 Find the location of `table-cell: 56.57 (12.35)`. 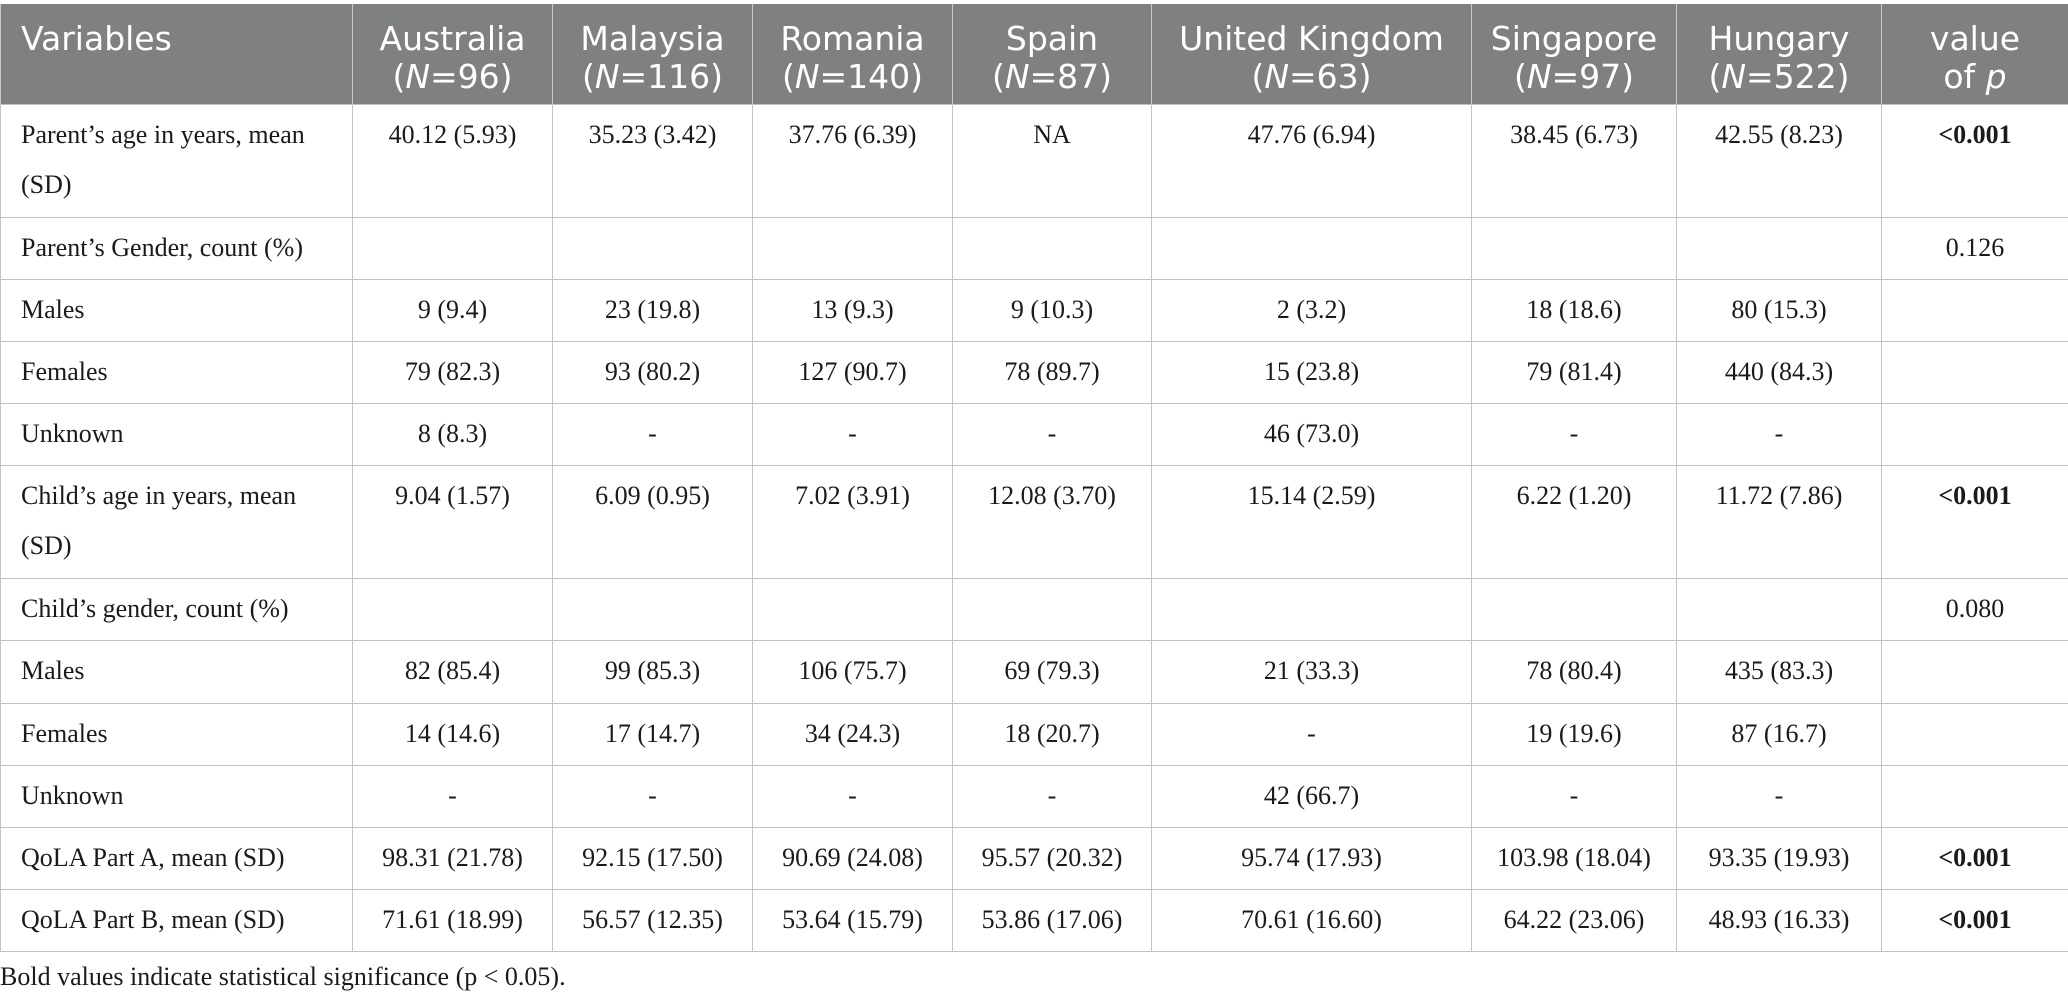

table-cell: 56.57 (12.35) is located at coordinates (652, 920).